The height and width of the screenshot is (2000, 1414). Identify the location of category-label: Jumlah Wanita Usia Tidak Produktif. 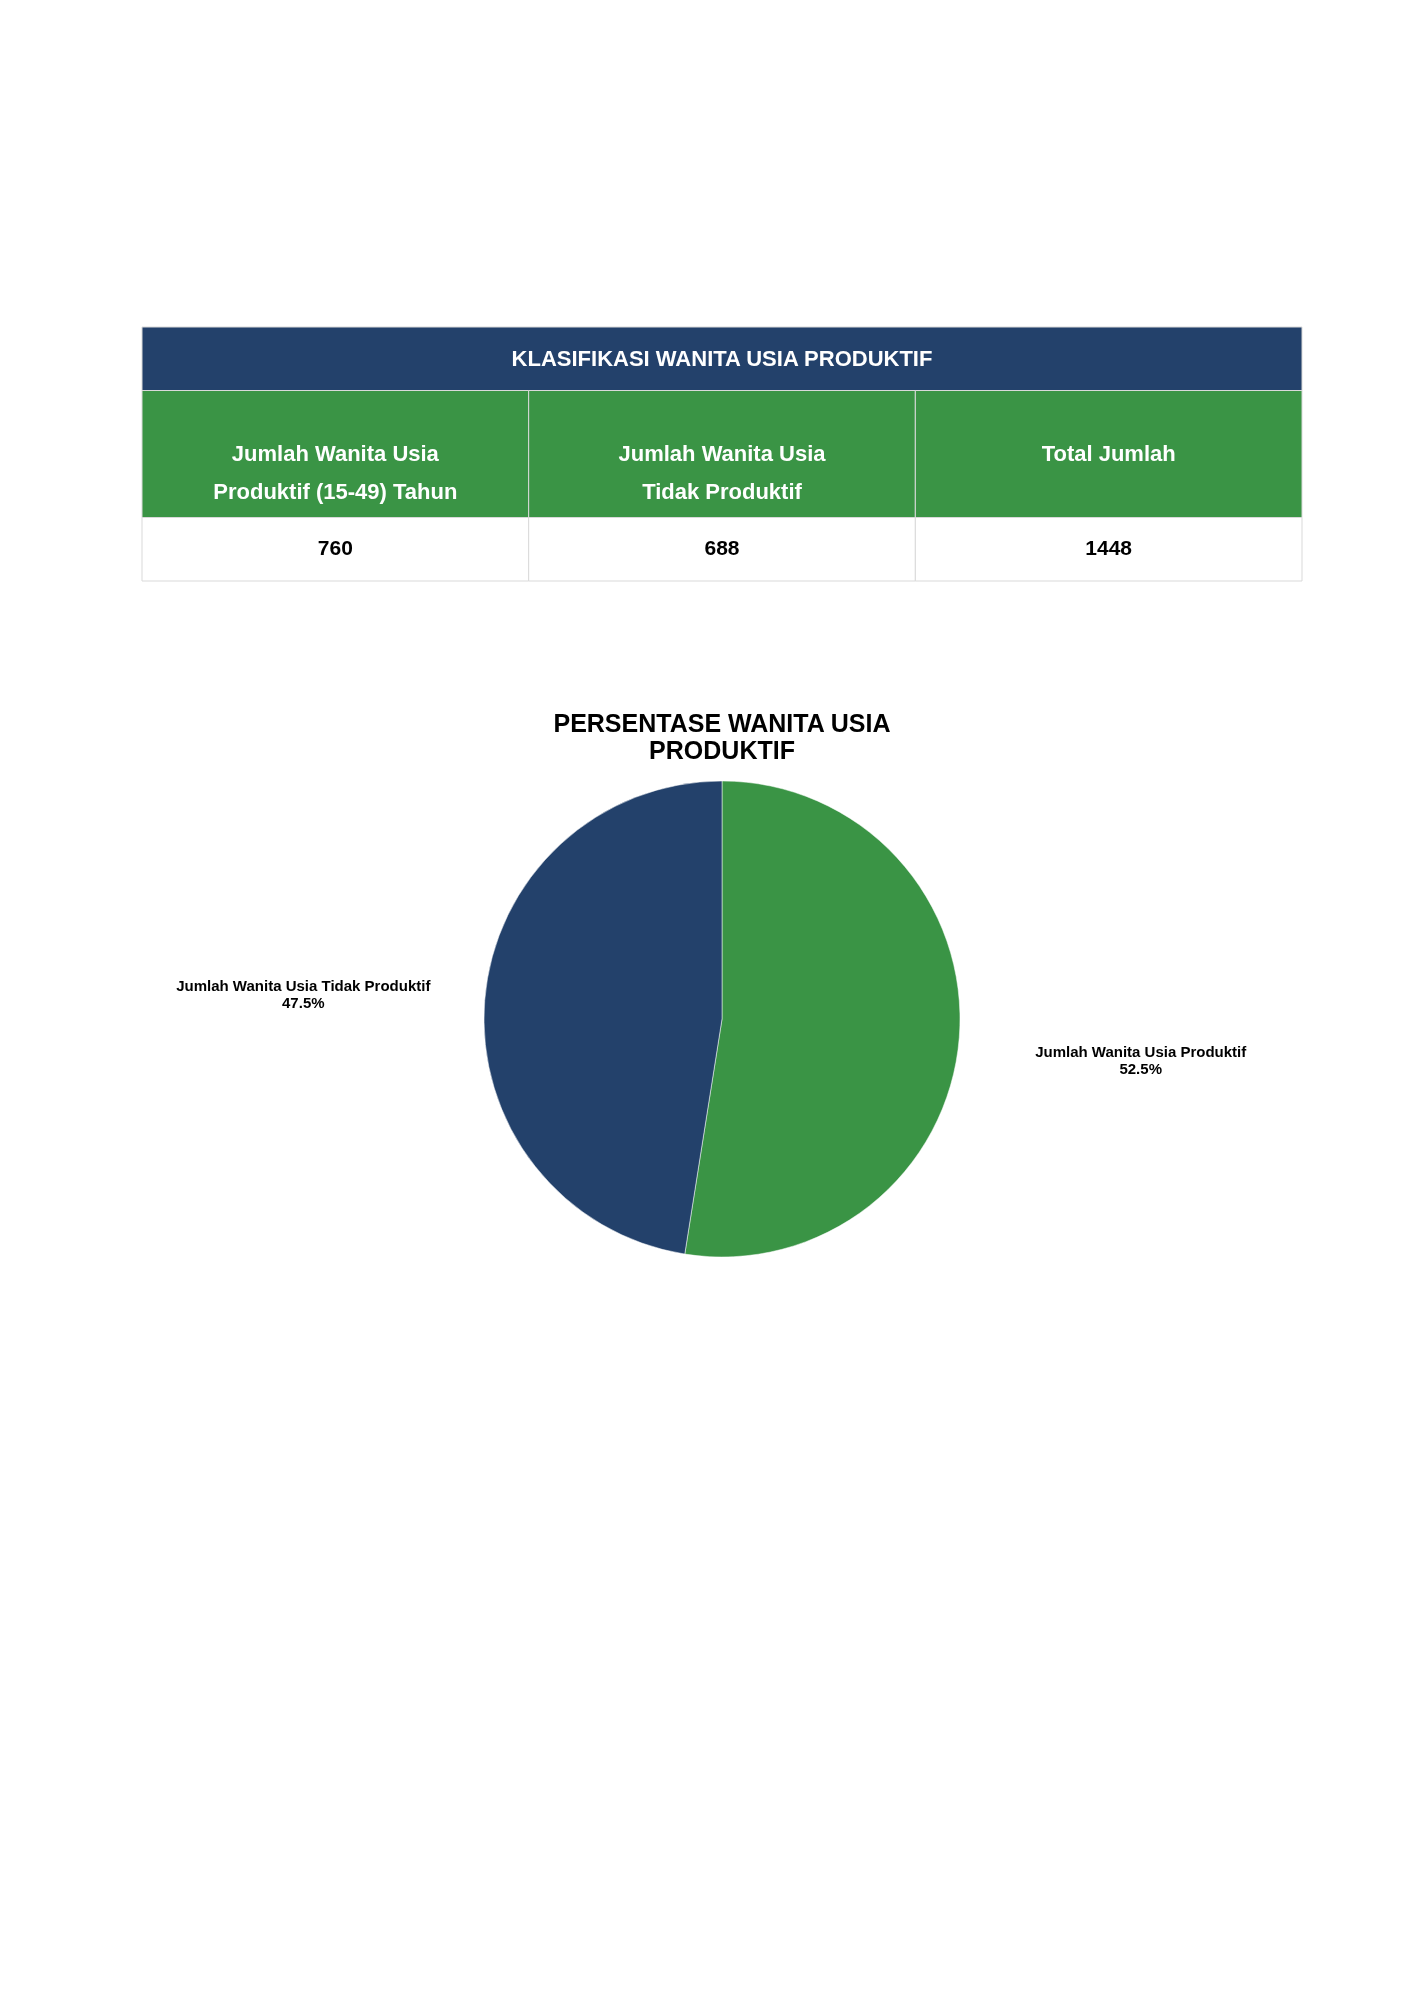
(722, 472).